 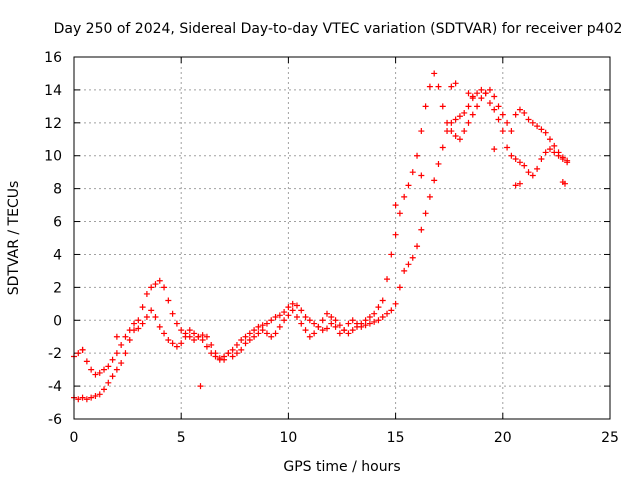 What do you see at coordinates (53, 157) in the screenshot?
I see `y-tick-label: 10` at bounding box center [53, 157].